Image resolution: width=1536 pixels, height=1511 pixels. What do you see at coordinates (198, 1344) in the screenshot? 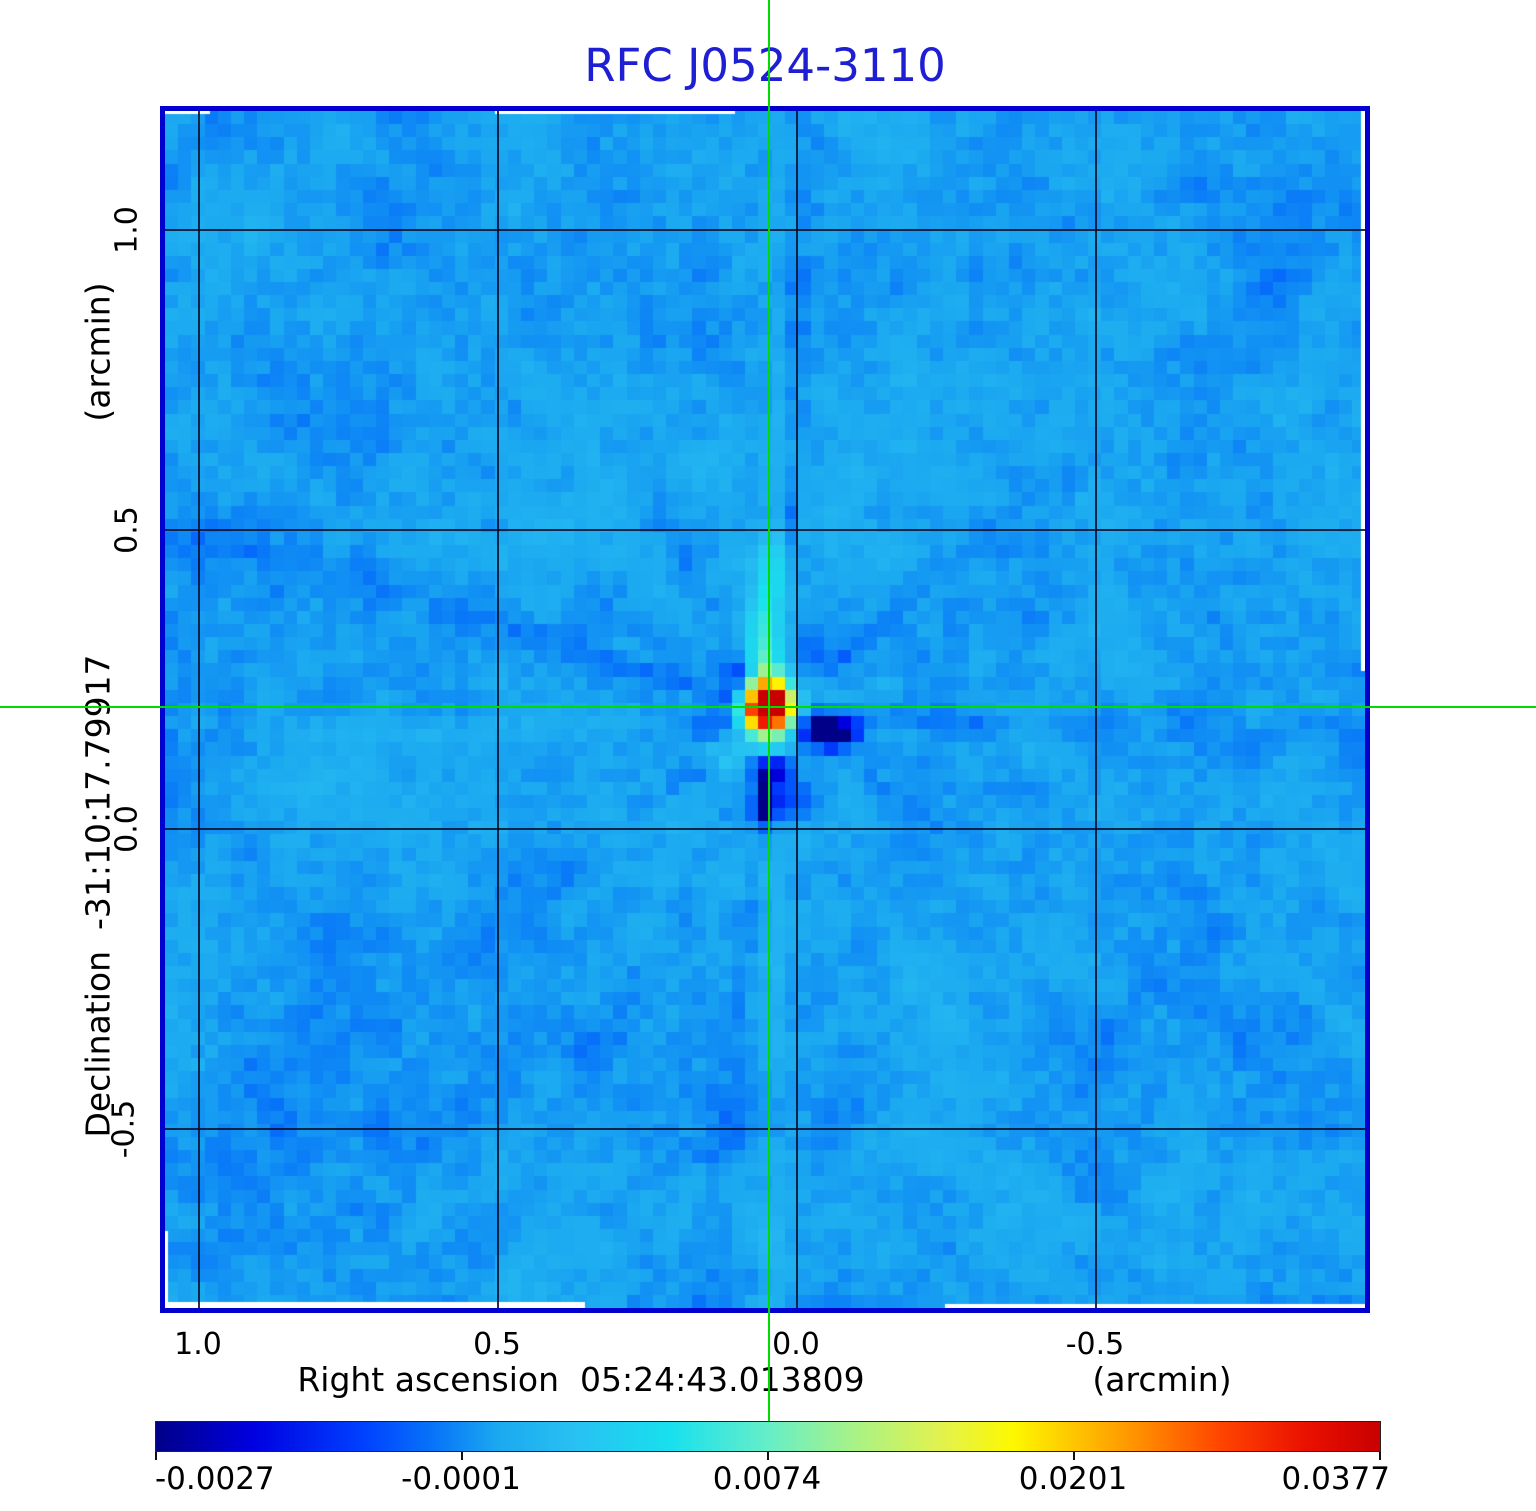
I see `x-tick-label: 1.0` at bounding box center [198, 1344].